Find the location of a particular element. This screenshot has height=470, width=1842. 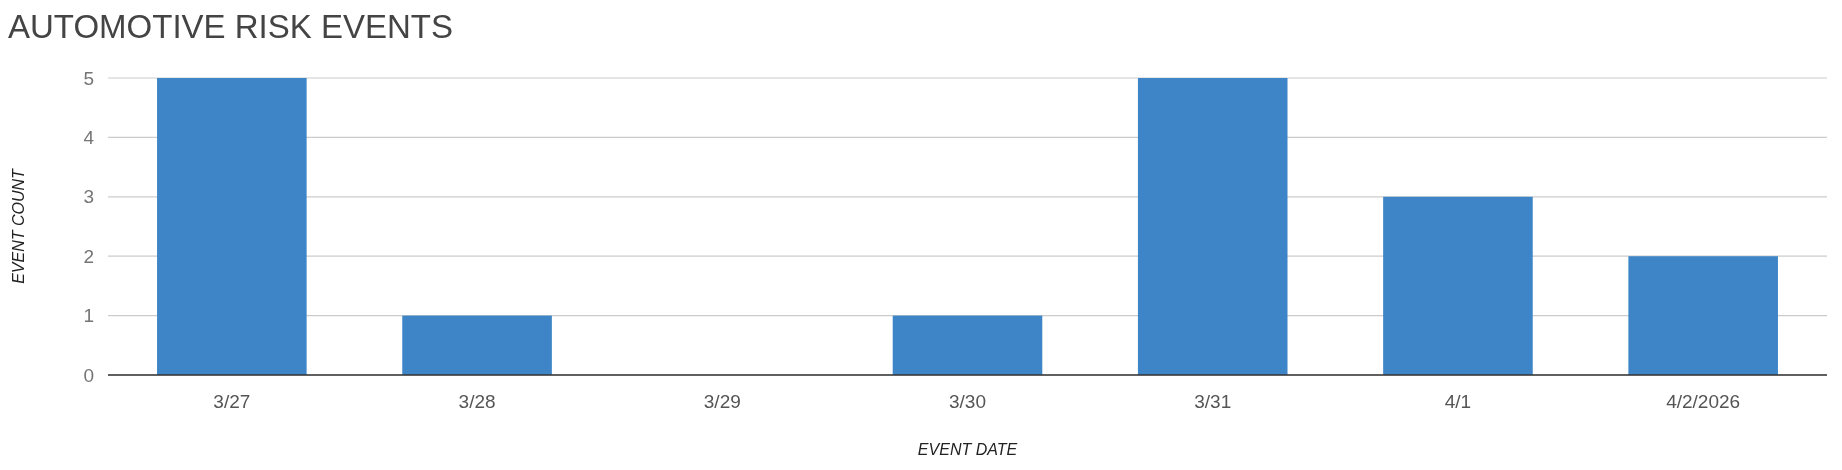

x-tick-label: 3/29 is located at coordinates (722, 401).